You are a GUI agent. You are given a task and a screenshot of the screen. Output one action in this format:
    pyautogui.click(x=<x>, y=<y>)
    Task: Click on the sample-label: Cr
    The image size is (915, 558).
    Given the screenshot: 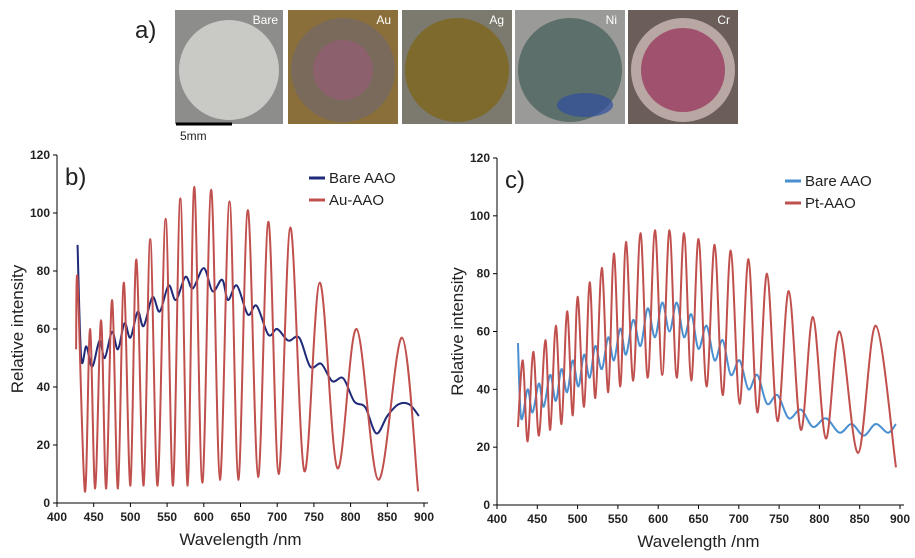 What is the action you would take?
    pyautogui.click(x=723, y=20)
    